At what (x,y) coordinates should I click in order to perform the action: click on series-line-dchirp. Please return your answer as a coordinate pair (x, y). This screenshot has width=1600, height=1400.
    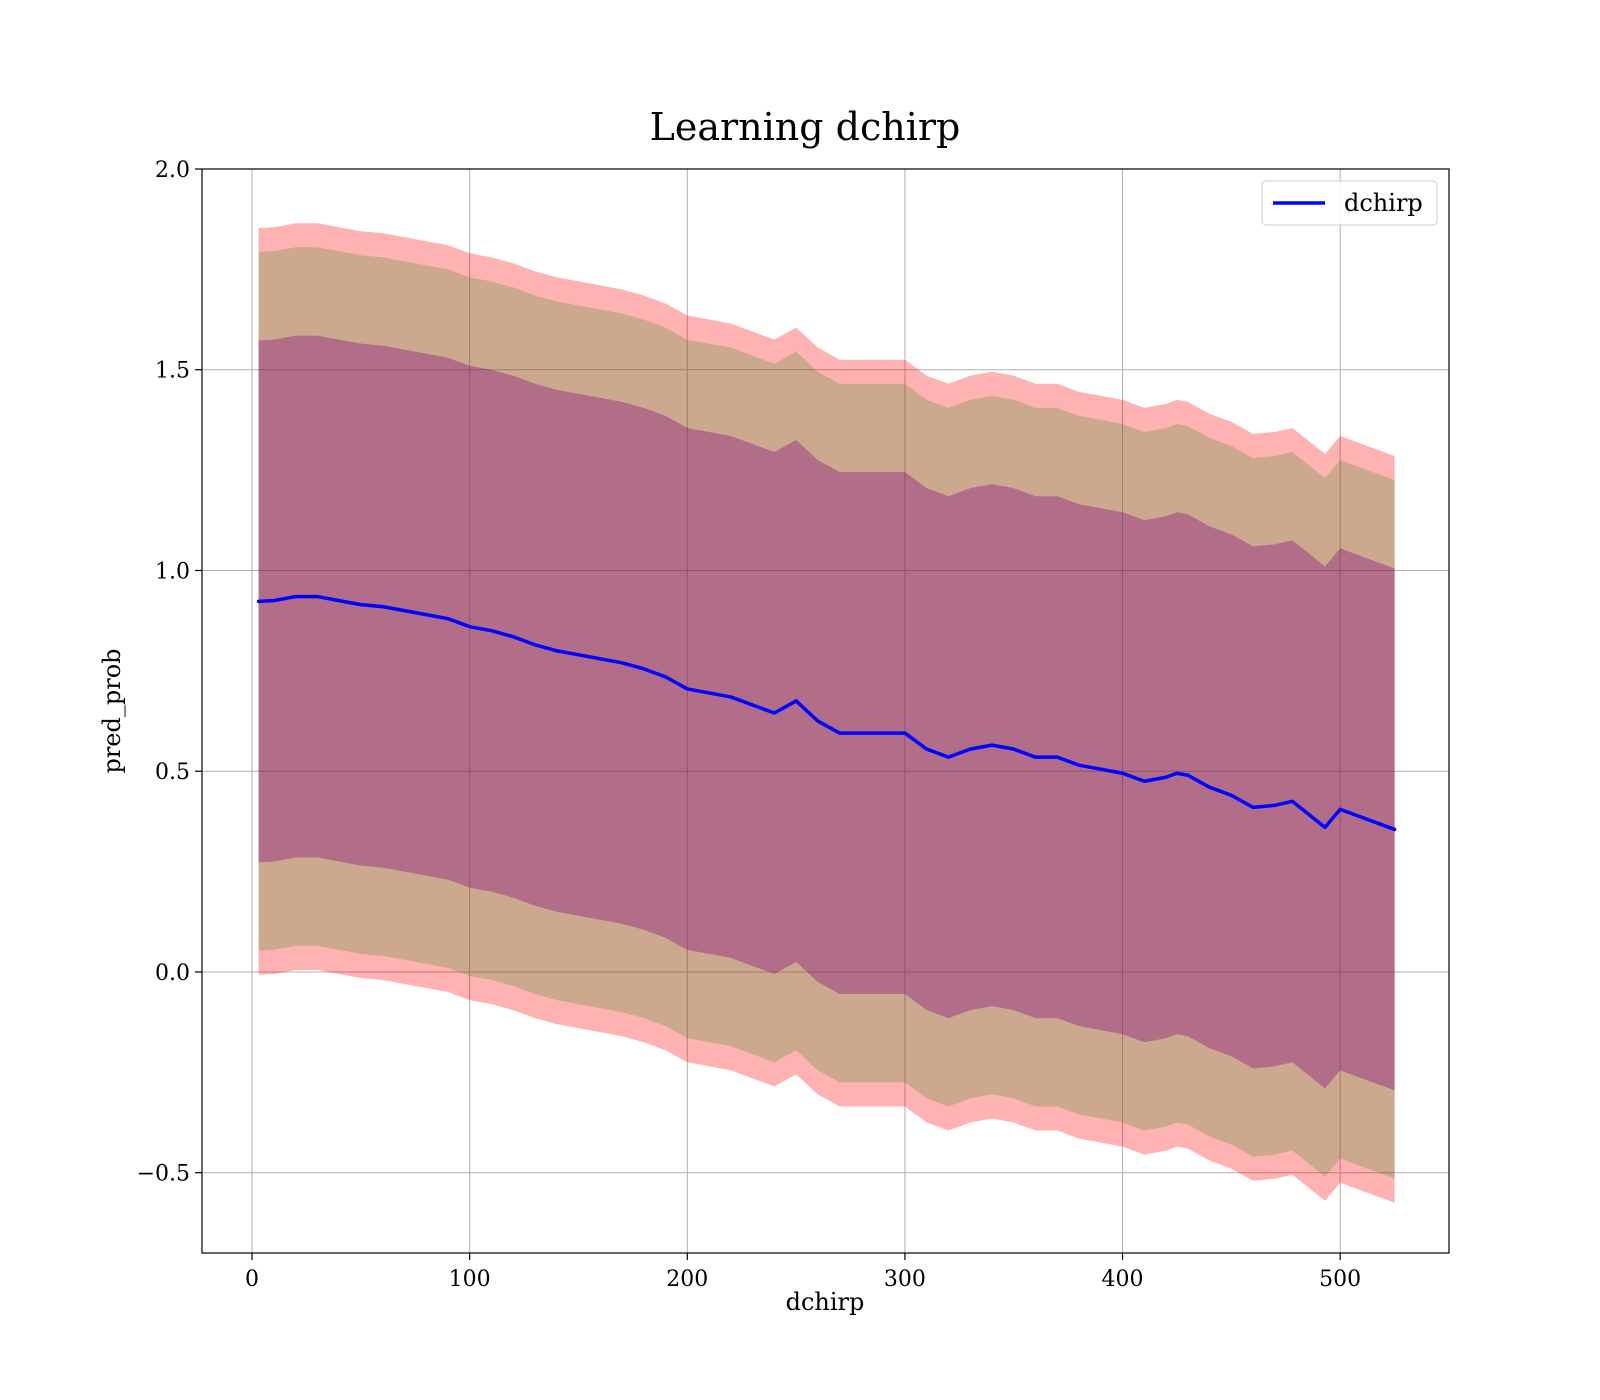
    Looking at the image, I should click on (826, 713).